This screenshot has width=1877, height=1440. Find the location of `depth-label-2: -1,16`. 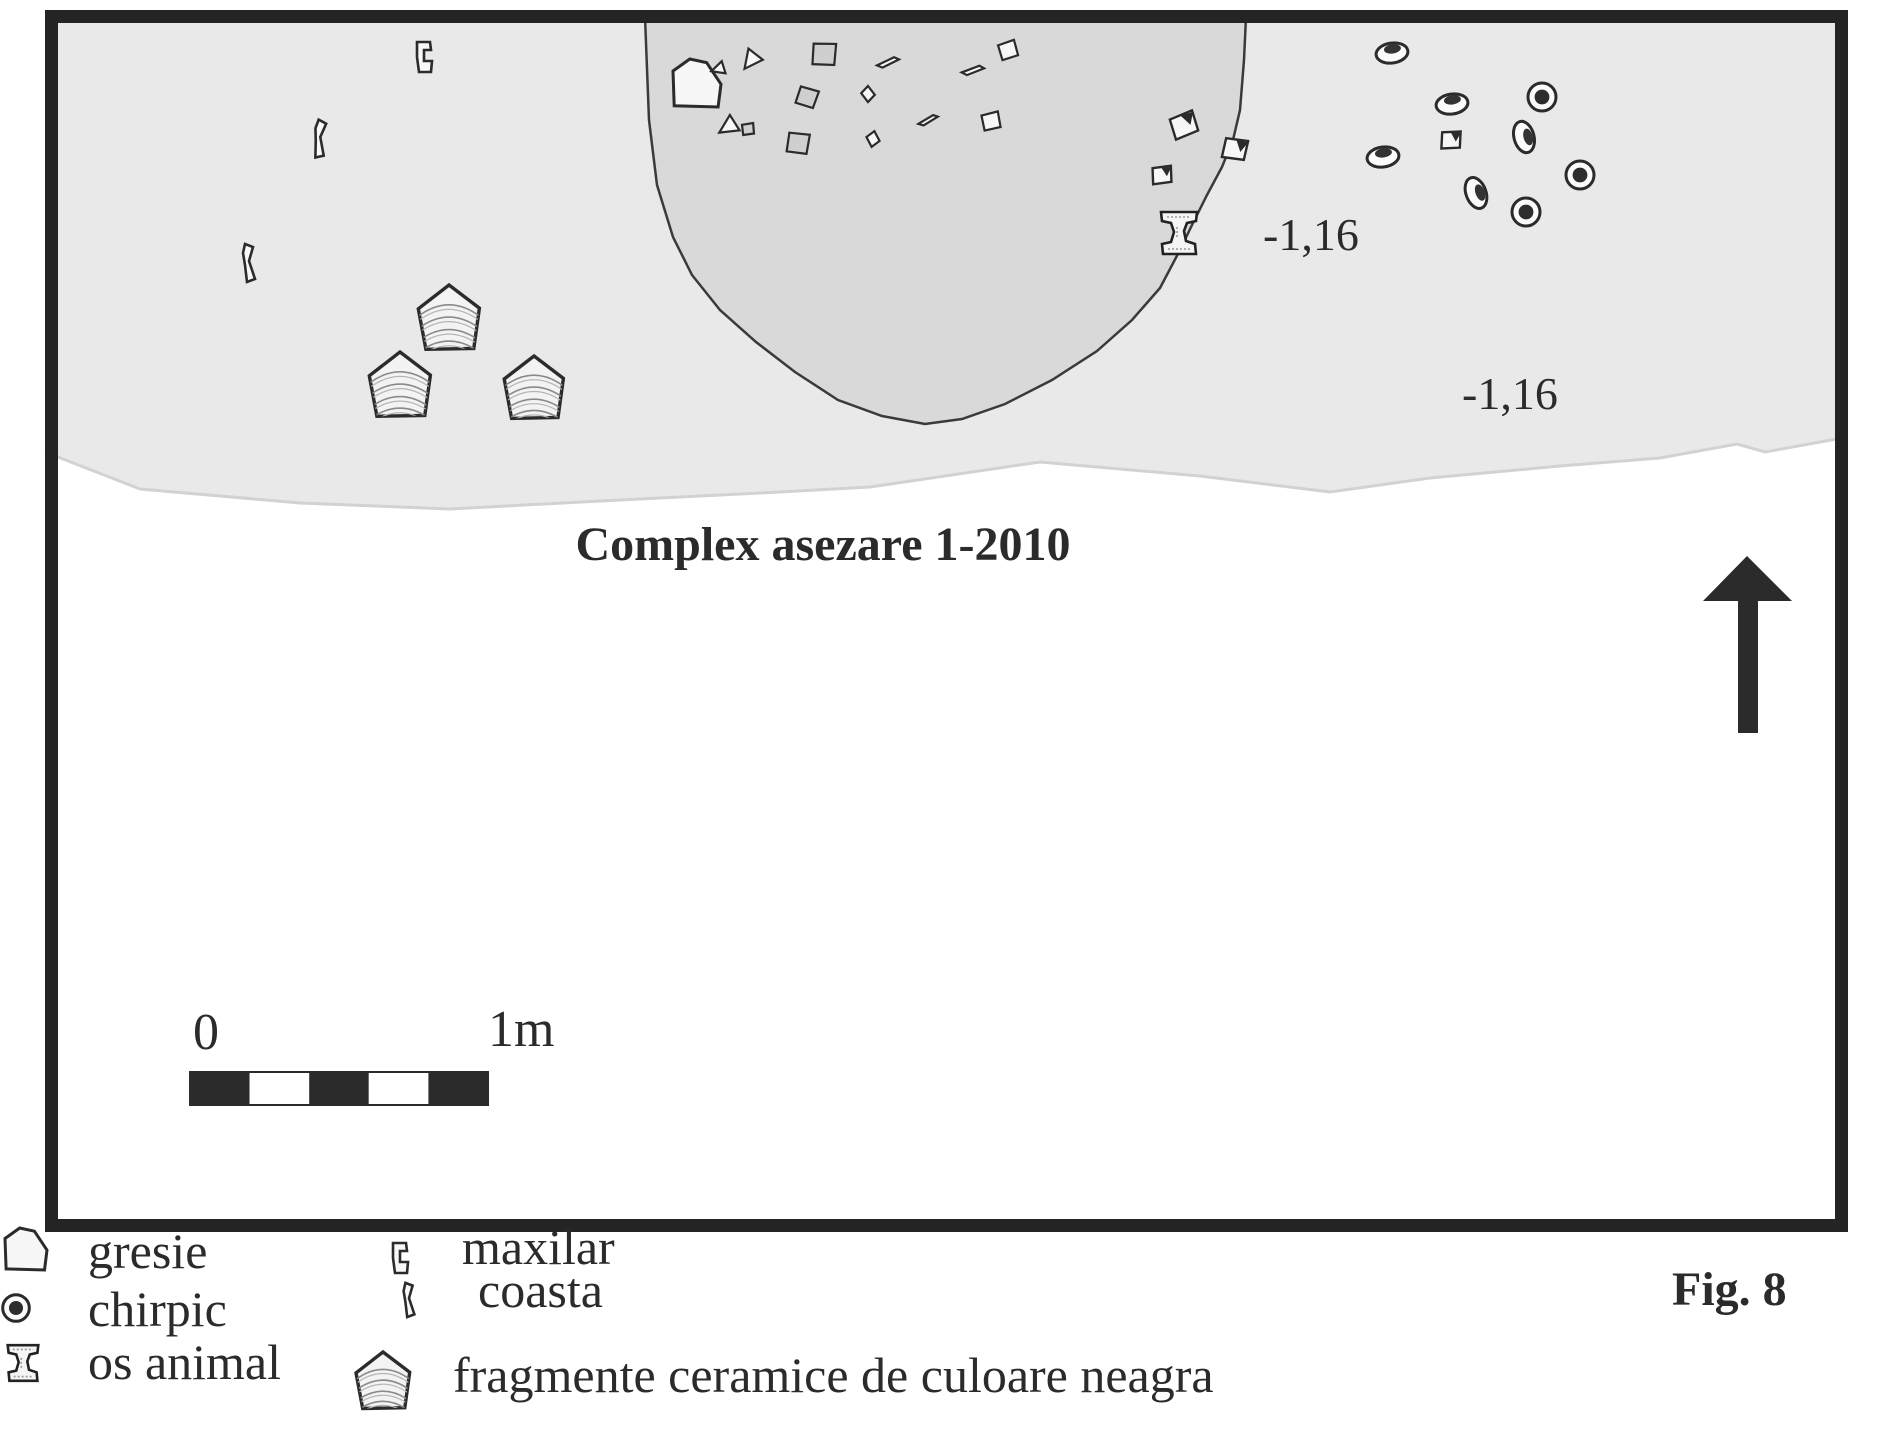

depth-label-2: -1,16 is located at coordinates (1510, 393).